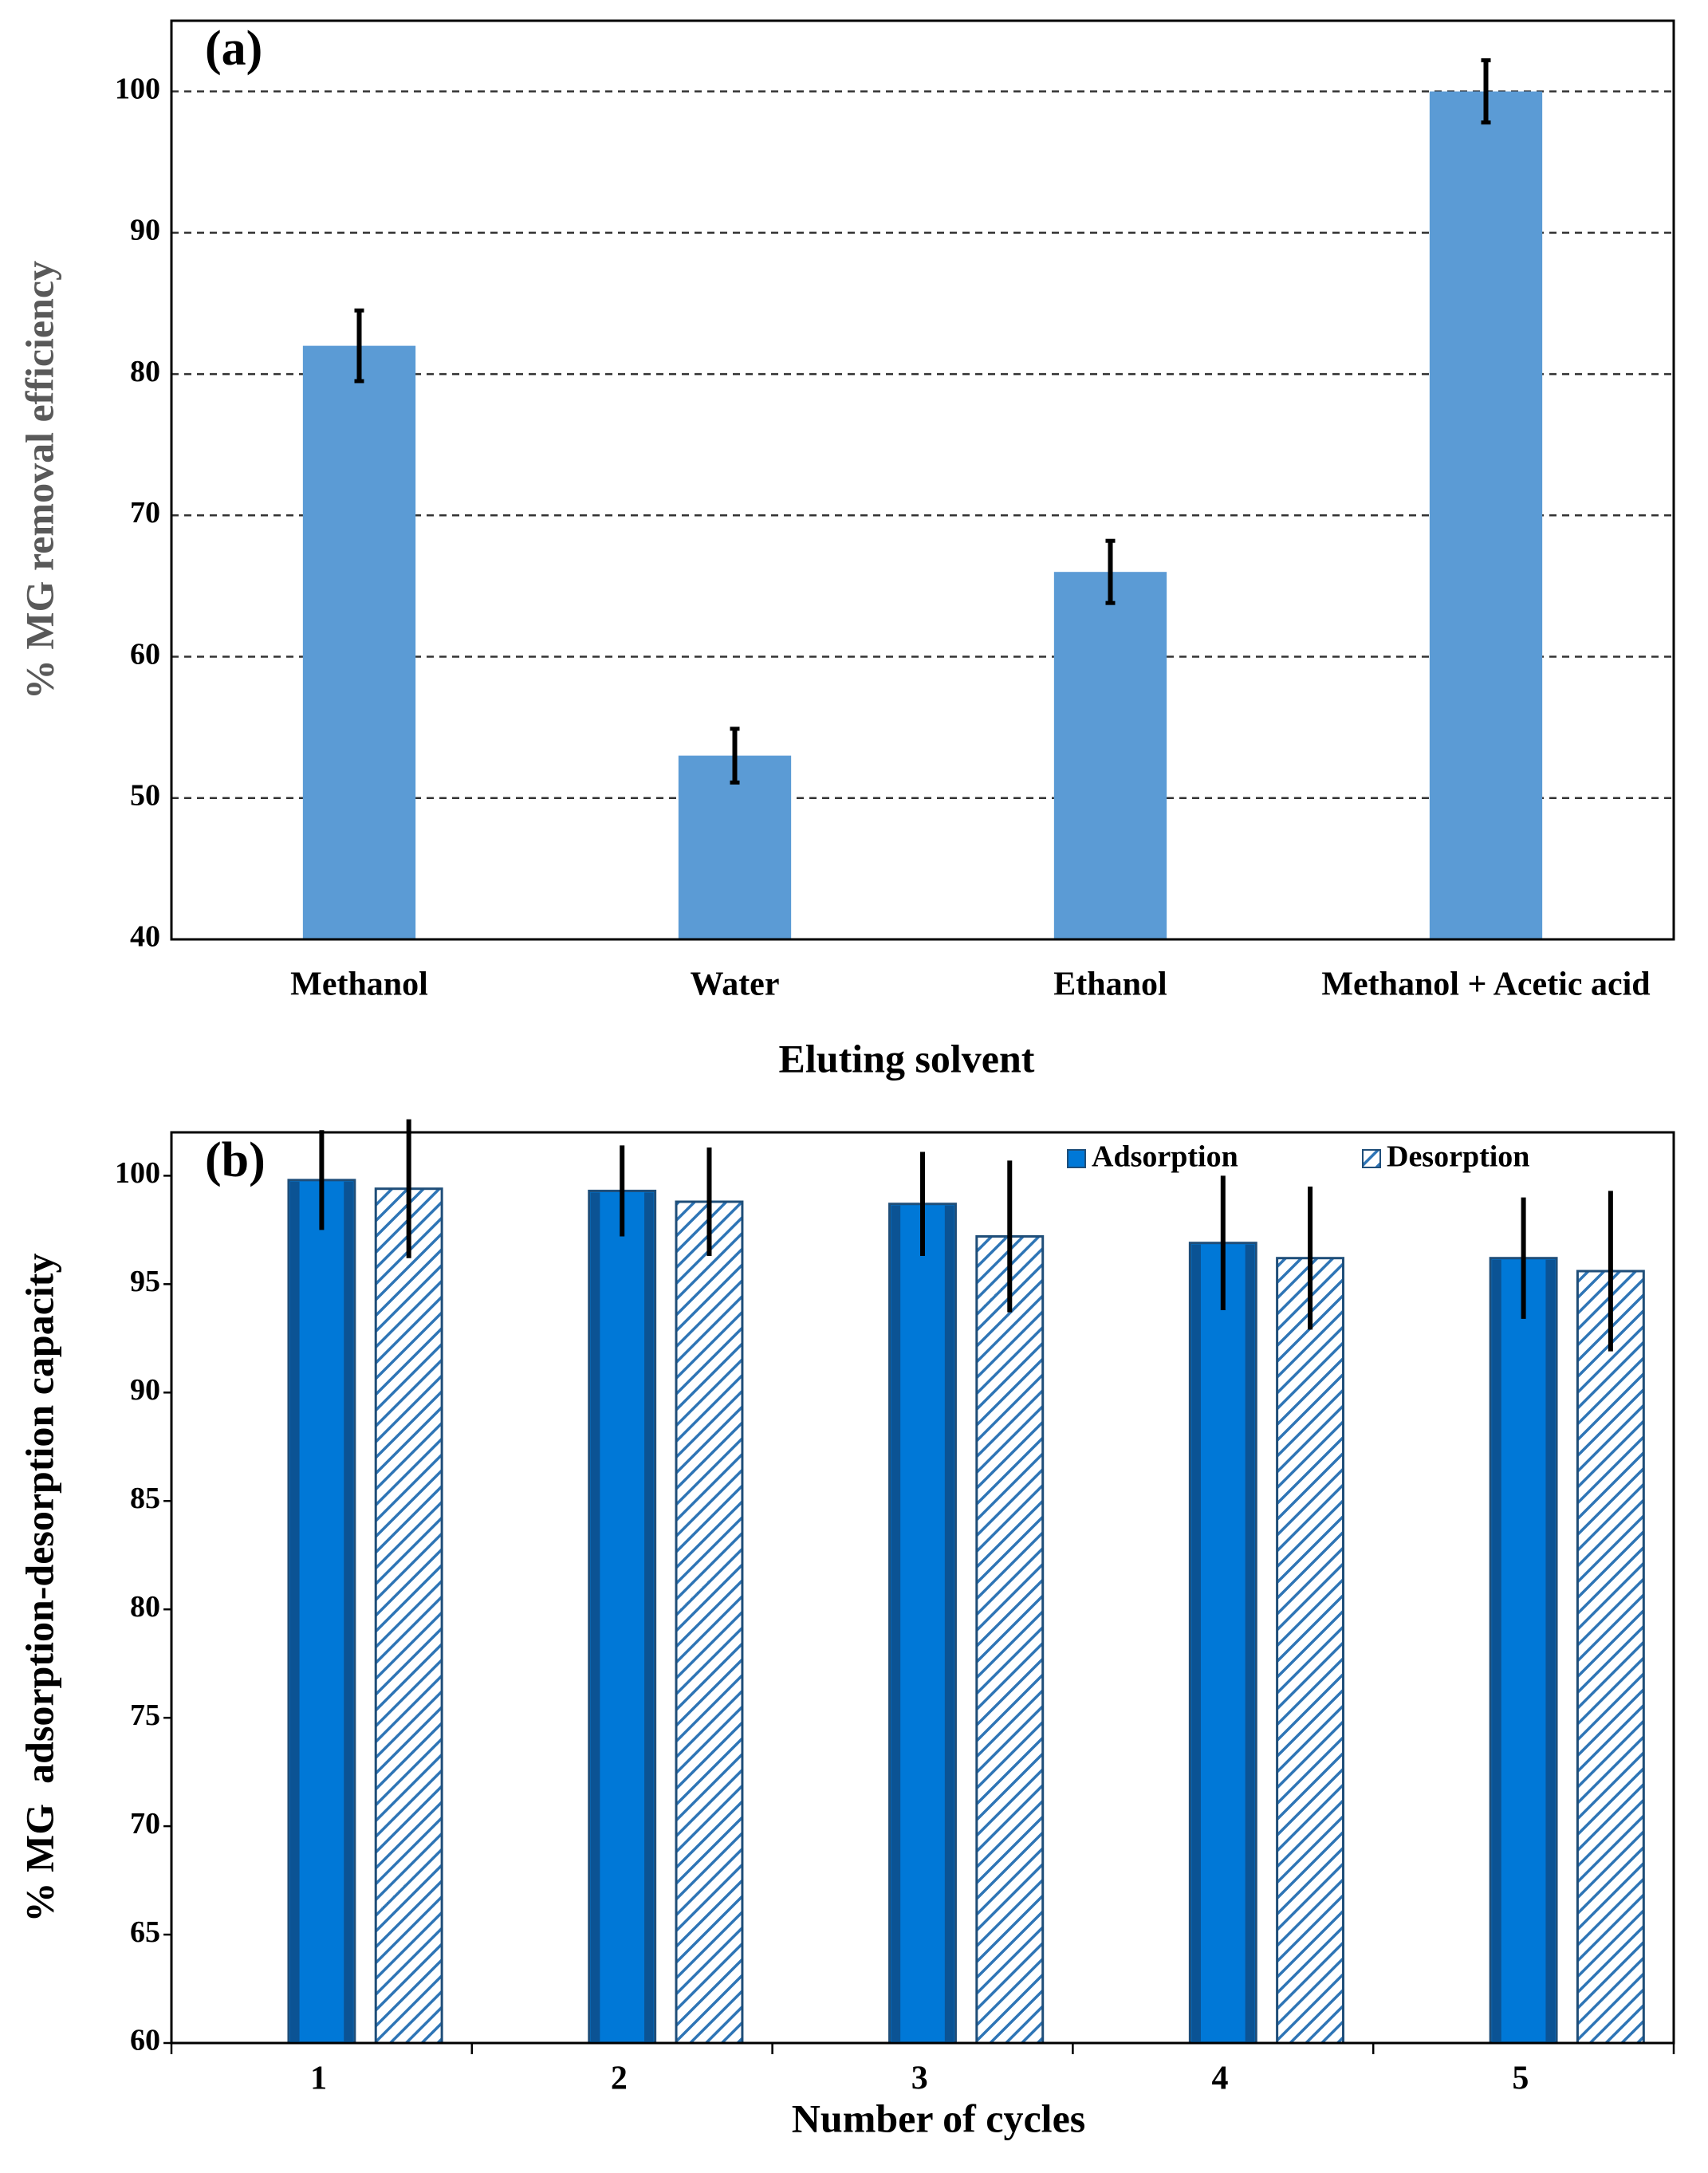 The width and height of the screenshot is (1708, 2173). Describe the element at coordinates (919, 2079) in the screenshot. I see `x-tick-label: 3` at that location.